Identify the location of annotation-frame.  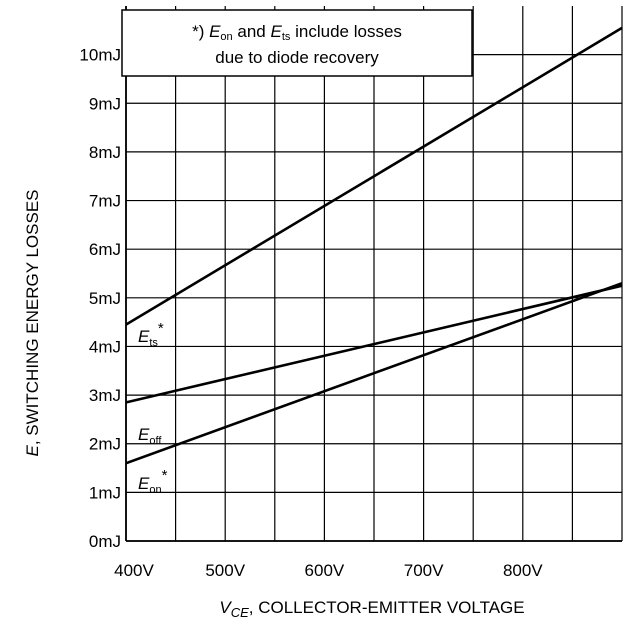
(297, 43).